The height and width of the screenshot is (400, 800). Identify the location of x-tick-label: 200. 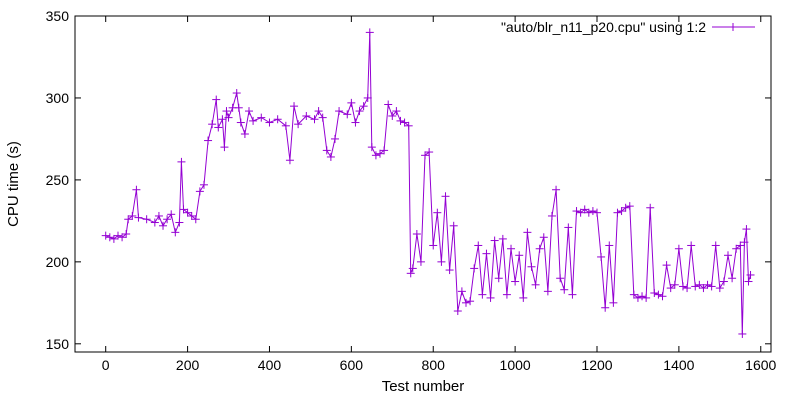
(188, 365).